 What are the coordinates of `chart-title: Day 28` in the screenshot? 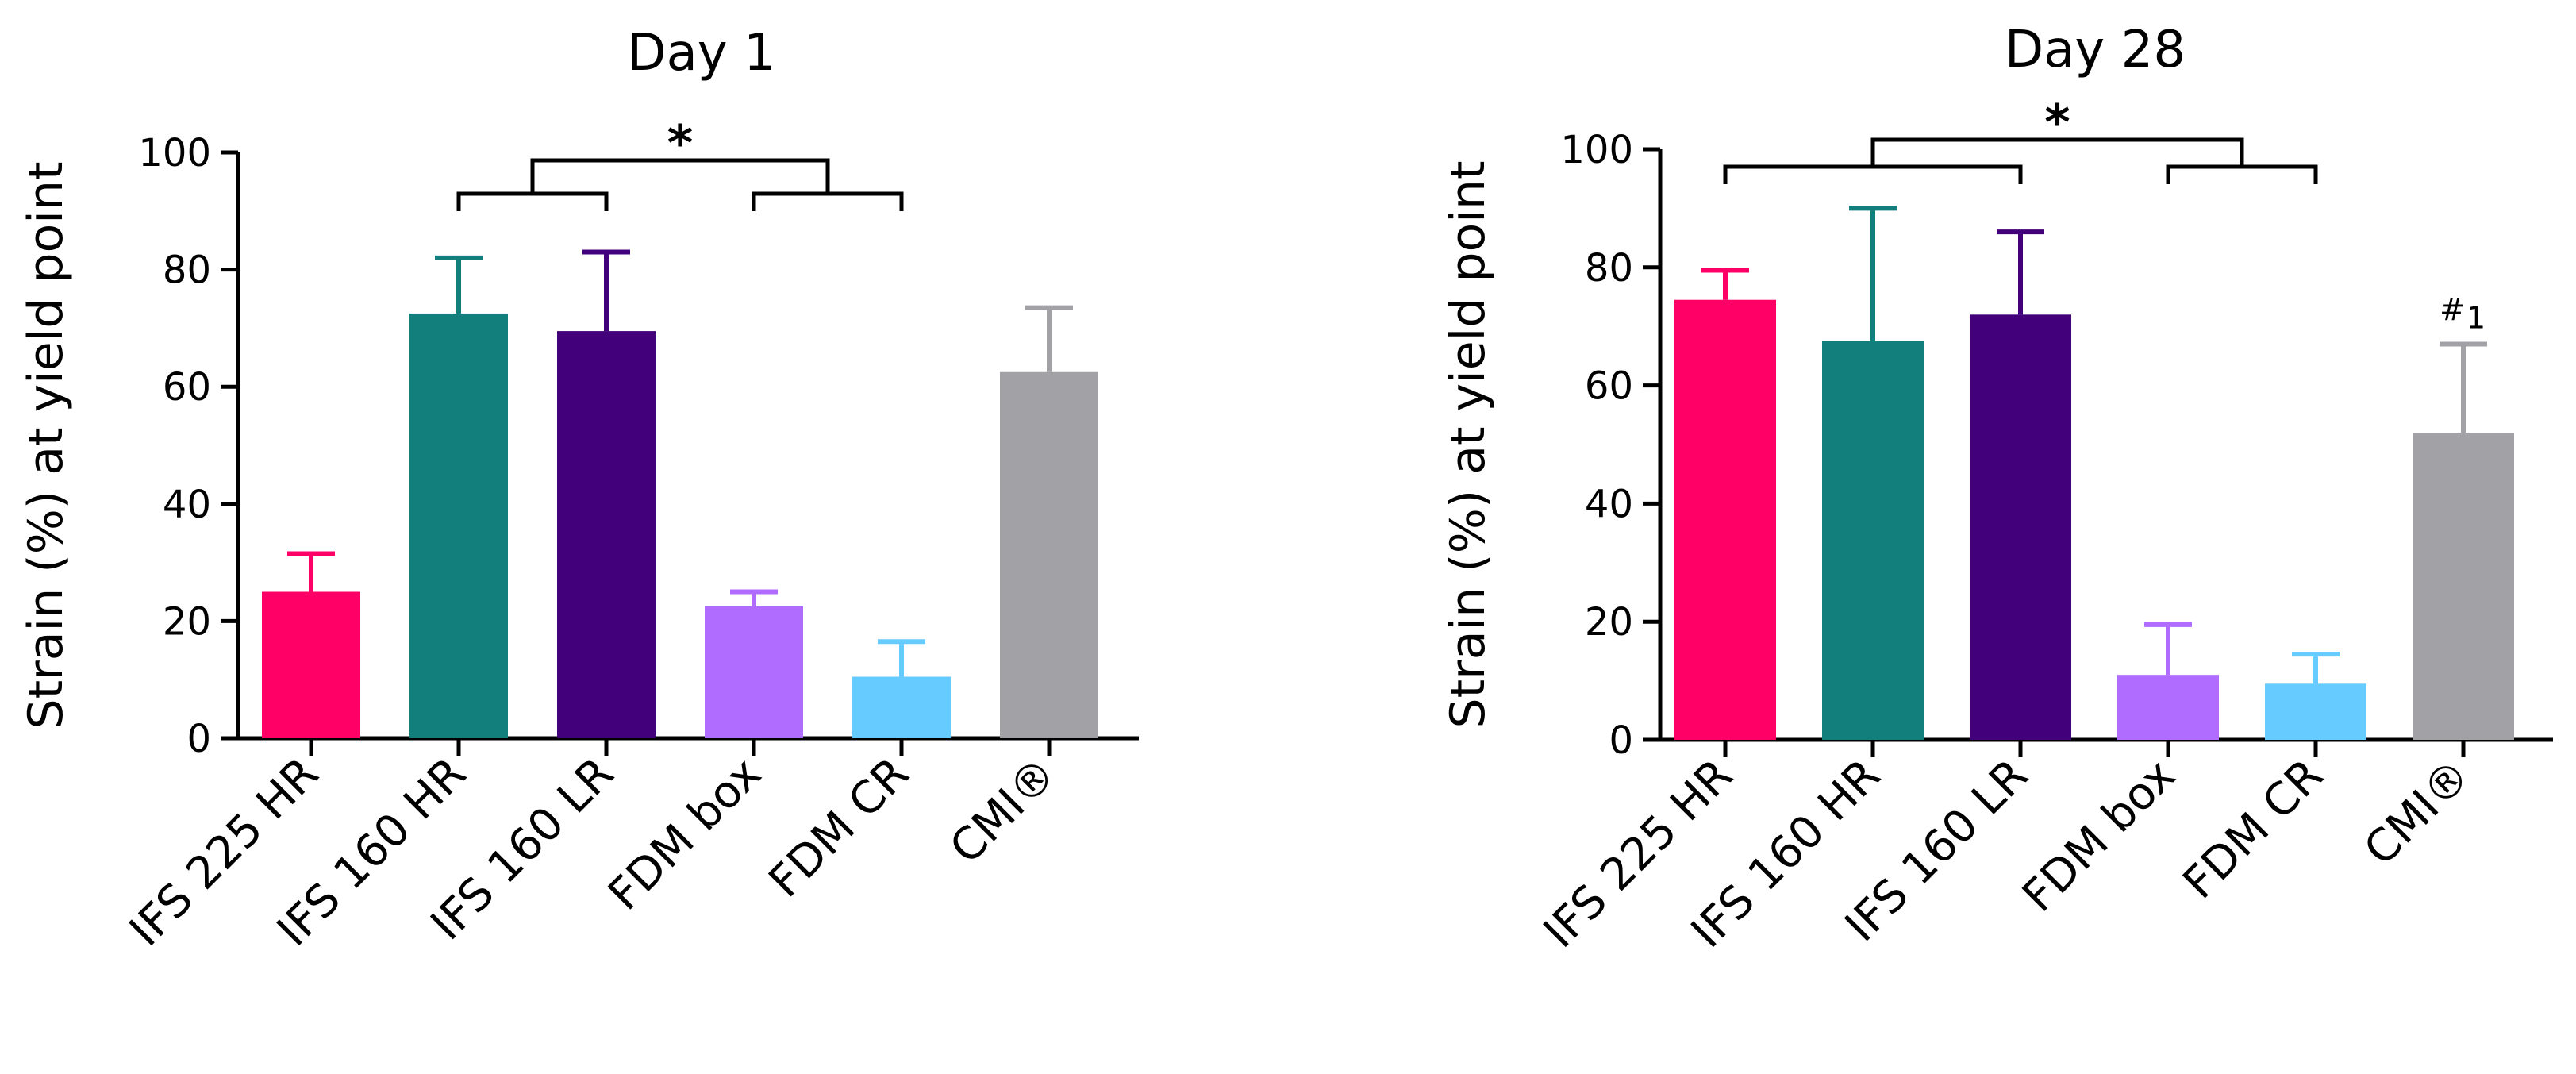 It's located at (2095, 50).